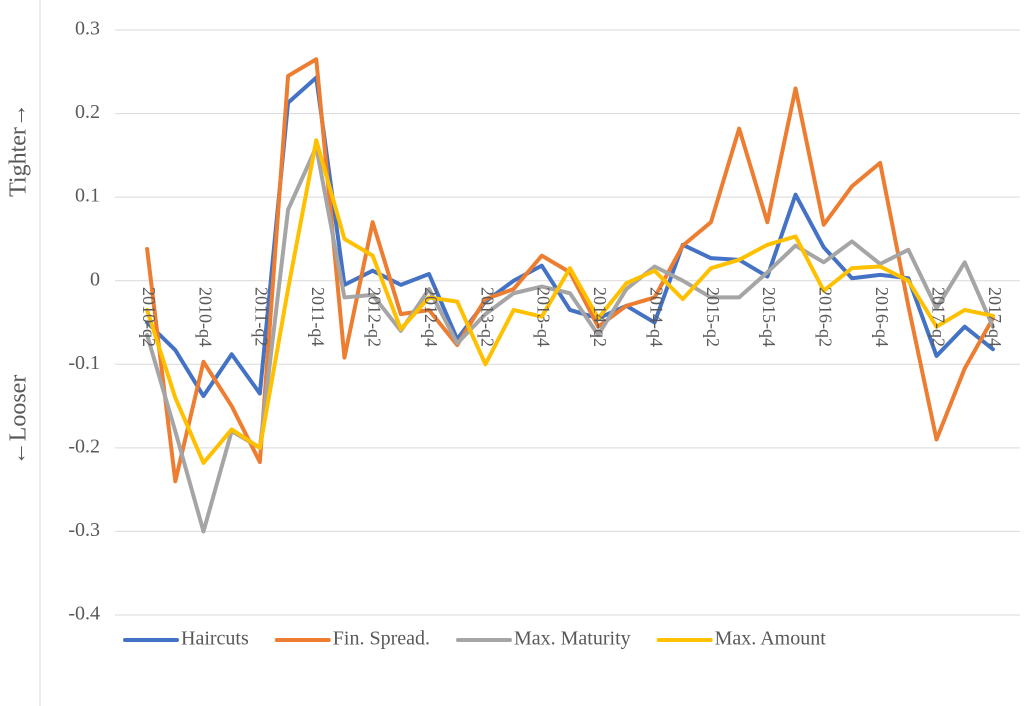 This screenshot has height=706, width=1031. I want to click on x-tick-label: 2017-q4, so click(995, 317).